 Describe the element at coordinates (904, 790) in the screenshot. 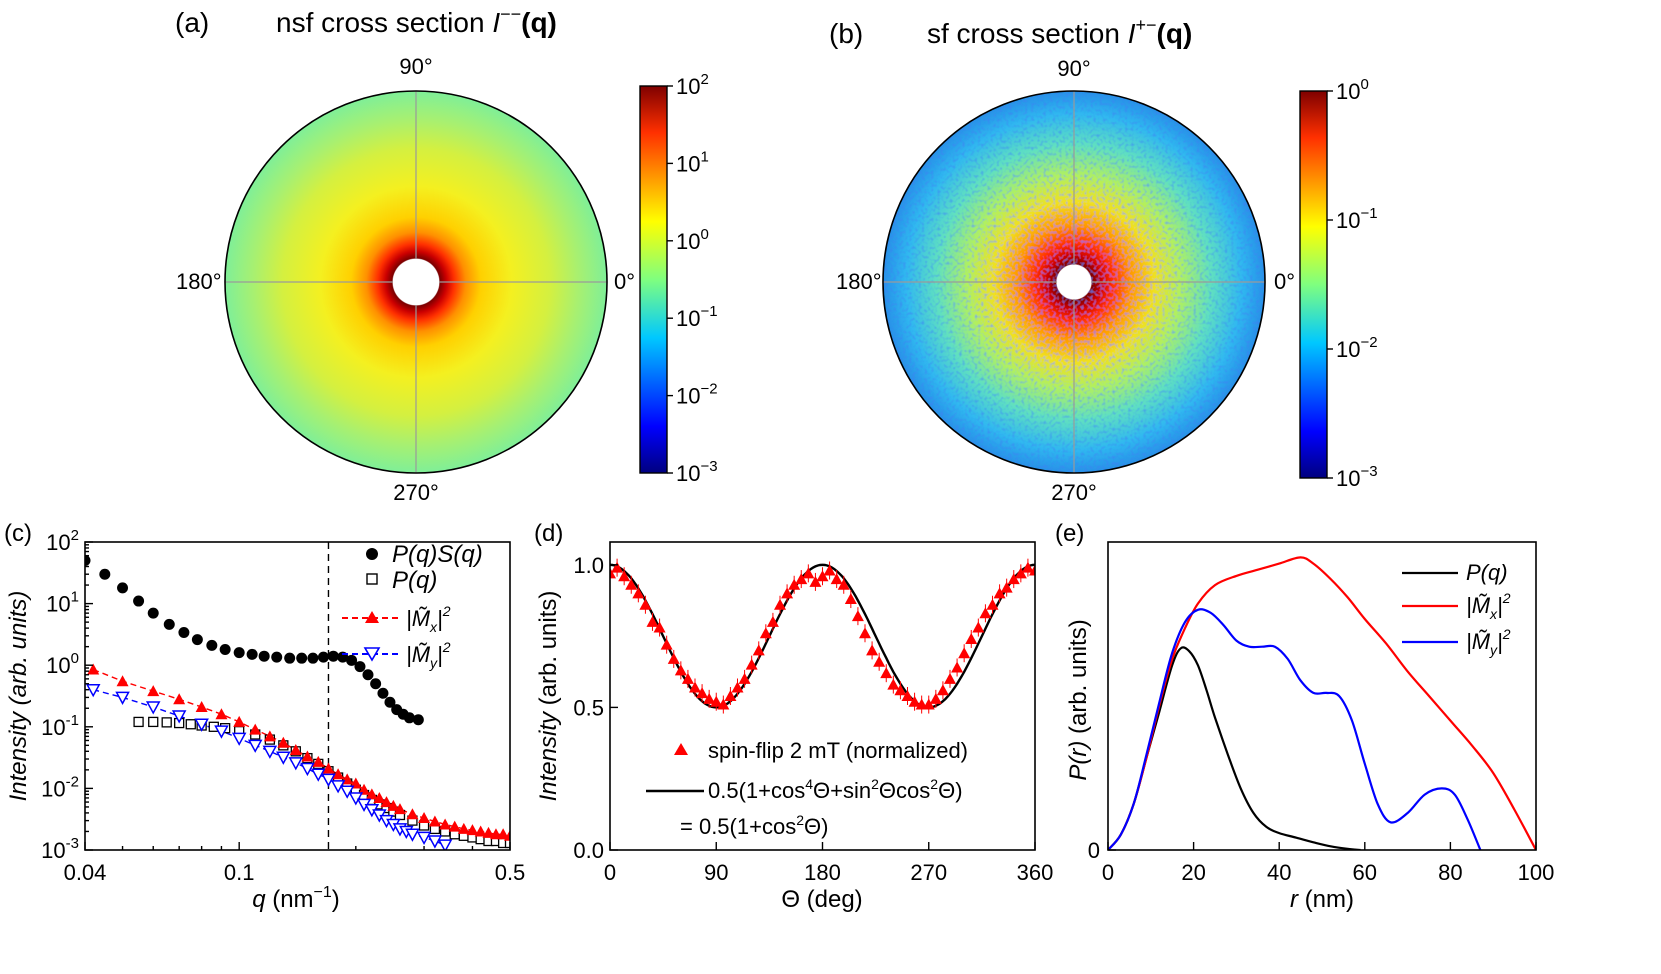

I see `legend-d-text-2-e: Θcos` at that location.